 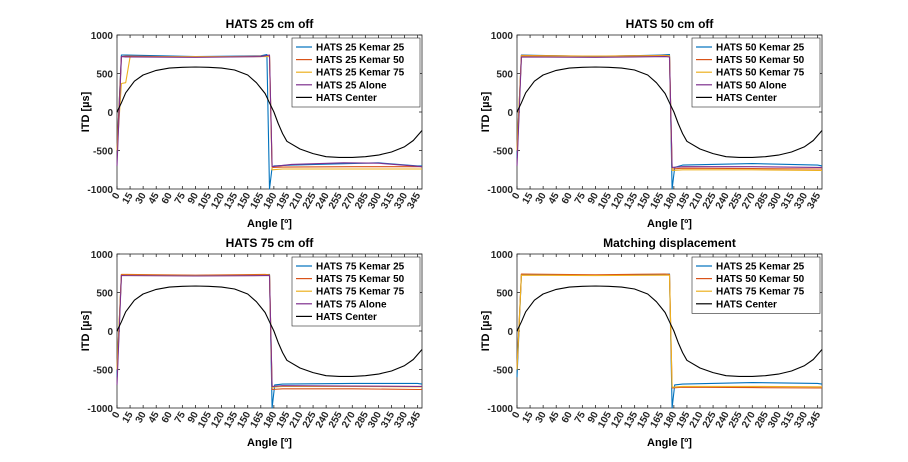 What do you see at coordinates (360, 73) in the screenshot?
I see `legend-label: HATS 25 Kemar 75` at bounding box center [360, 73].